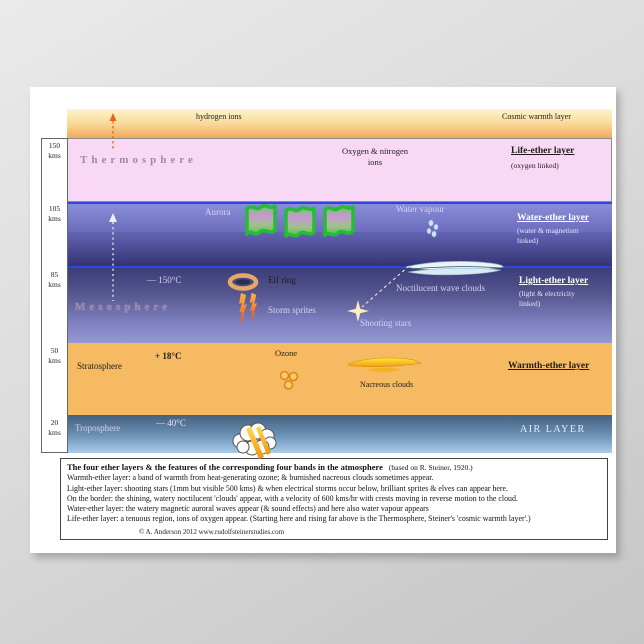 The image size is (644, 644). What do you see at coordinates (387, 384) in the screenshot?
I see `nacreous-clouds-label: Nacreous clouds` at bounding box center [387, 384].